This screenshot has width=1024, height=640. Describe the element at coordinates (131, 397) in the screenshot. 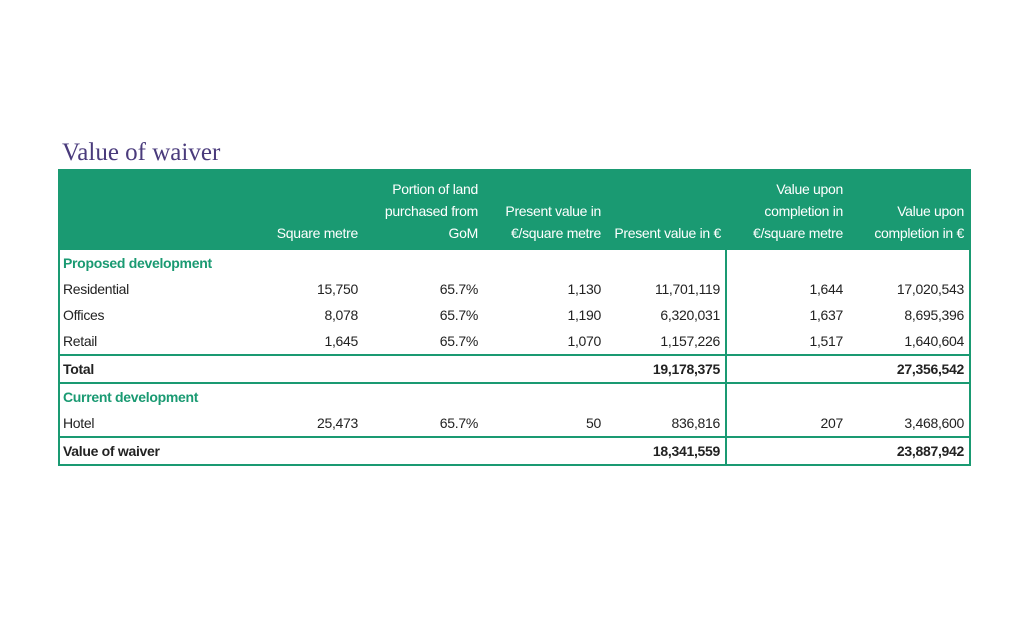

I see `section-label: Current development` at that location.